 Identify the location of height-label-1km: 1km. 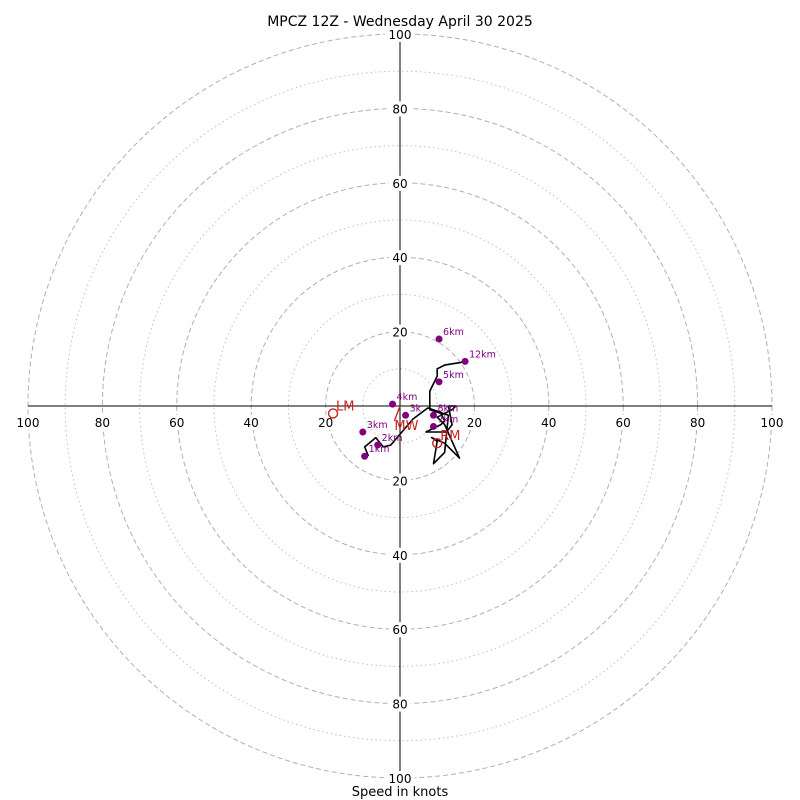
(379, 449).